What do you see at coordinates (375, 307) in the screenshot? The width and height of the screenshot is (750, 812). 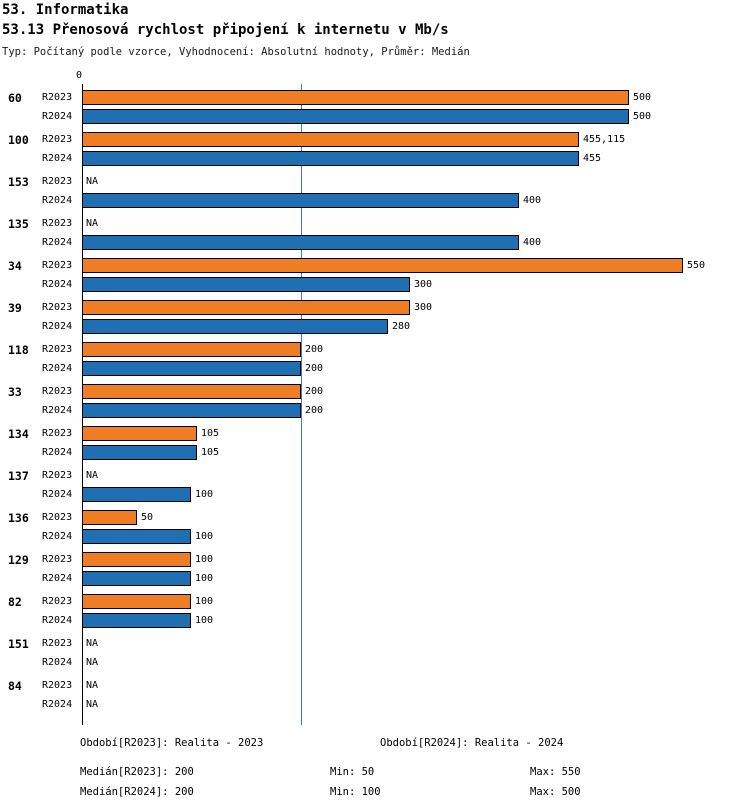 I see `bar-row: 39 R2023 300` at bounding box center [375, 307].